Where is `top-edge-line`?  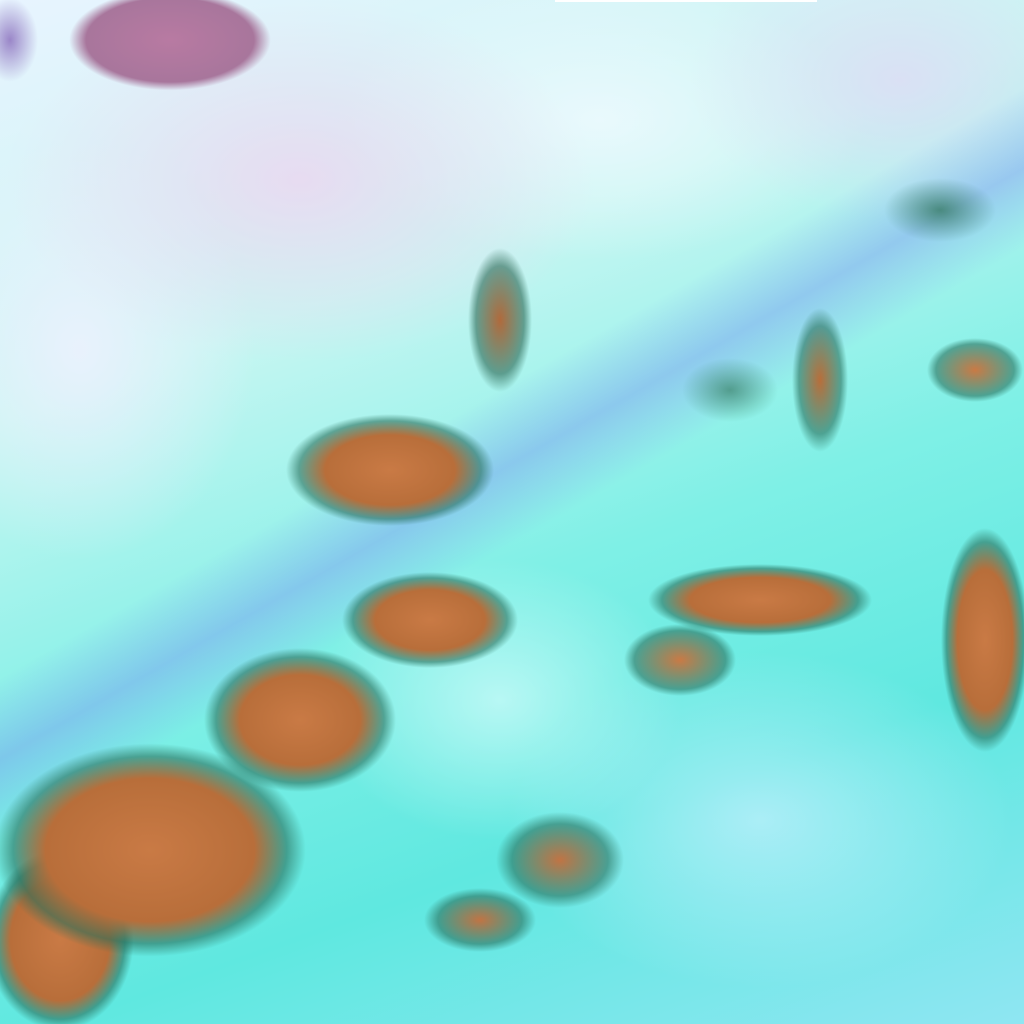 top-edge-line is located at coordinates (686, 1).